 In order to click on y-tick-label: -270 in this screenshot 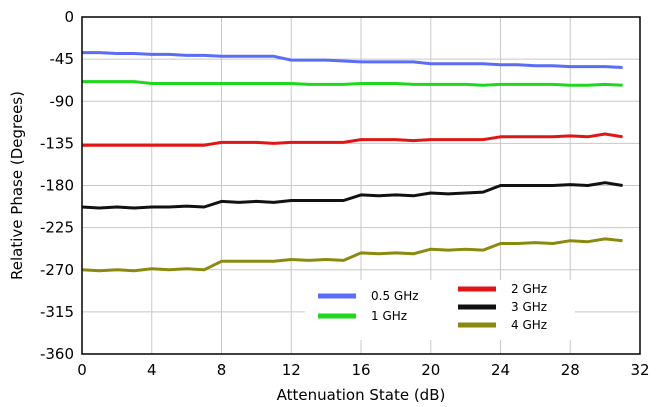, I will do `click(57, 270)`.